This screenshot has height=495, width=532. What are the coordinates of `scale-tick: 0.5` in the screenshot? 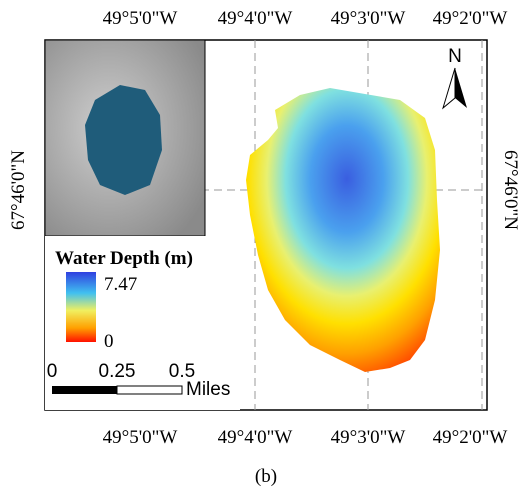 It's located at (182, 371).